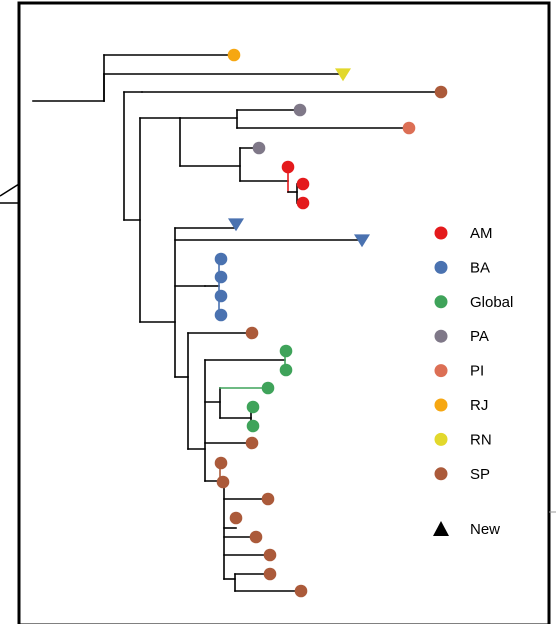  What do you see at coordinates (481, 233) in the screenshot?
I see `legend-label-am: AM` at bounding box center [481, 233].